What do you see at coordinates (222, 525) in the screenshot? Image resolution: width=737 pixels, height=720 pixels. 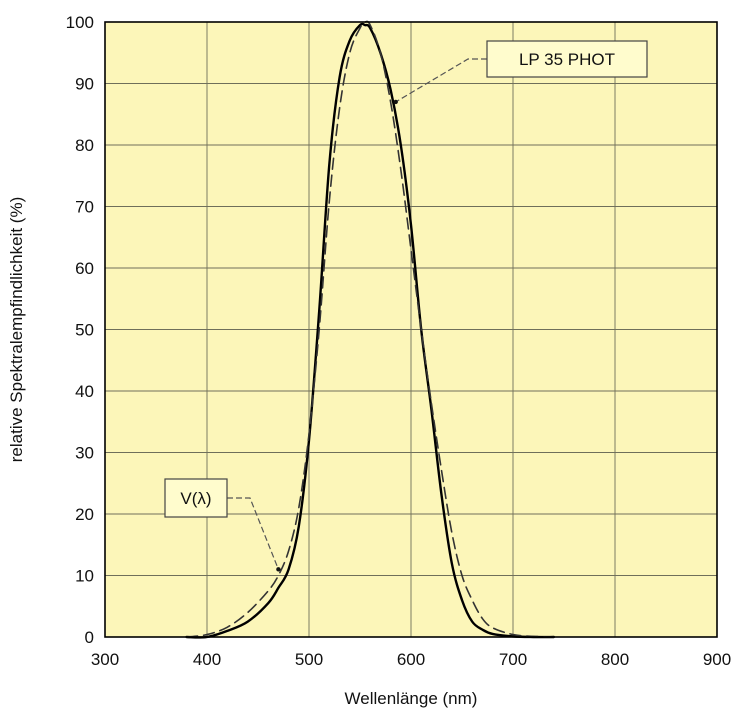 I see `annotation-v-lambda: V(λ)` at bounding box center [222, 525].